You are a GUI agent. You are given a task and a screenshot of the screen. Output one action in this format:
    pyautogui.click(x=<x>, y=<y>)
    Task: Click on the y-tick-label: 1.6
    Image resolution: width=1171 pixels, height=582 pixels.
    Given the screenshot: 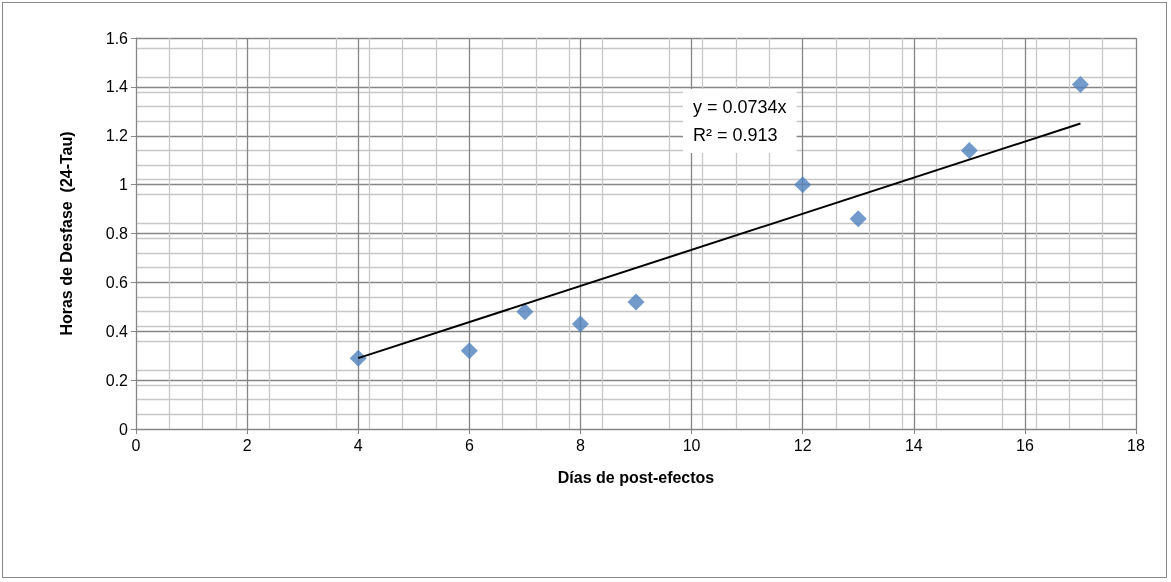 What is the action you would take?
    pyautogui.click(x=117, y=38)
    